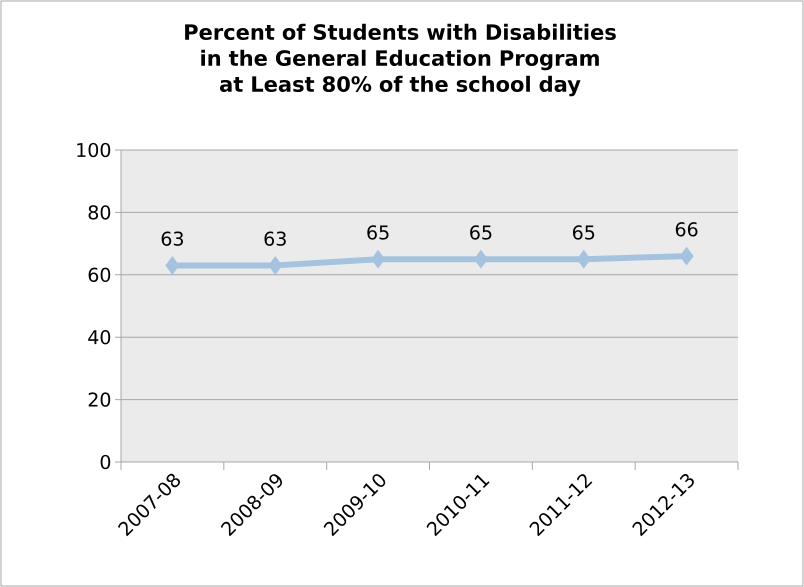 Image resolution: width=804 pixels, height=587 pixels. Describe the element at coordinates (99, 337) in the screenshot. I see `y-tick-label: 40` at that location.